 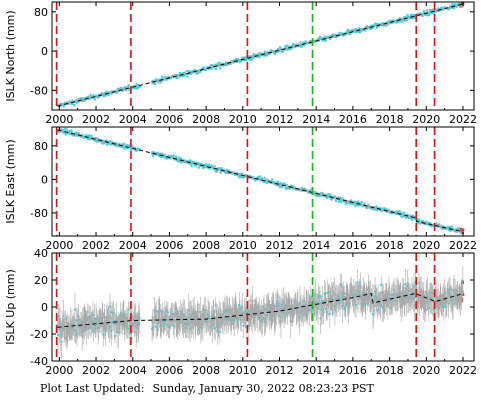 What do you see at coordinates (263, 388) in the screenshot?
I see `footer-timestamp: Sunday, January 30, 2022 08:23:23 PST` at bounding box center [263, 388].